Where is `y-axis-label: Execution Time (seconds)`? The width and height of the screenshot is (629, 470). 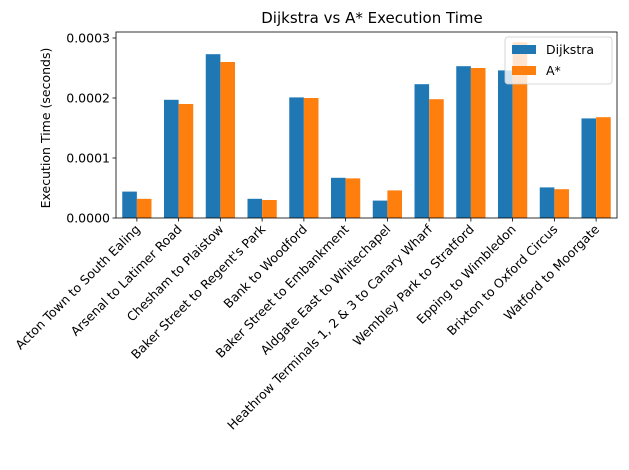
y-axis-label: Execution Time (seconds) is located at coordinates (45, 128).